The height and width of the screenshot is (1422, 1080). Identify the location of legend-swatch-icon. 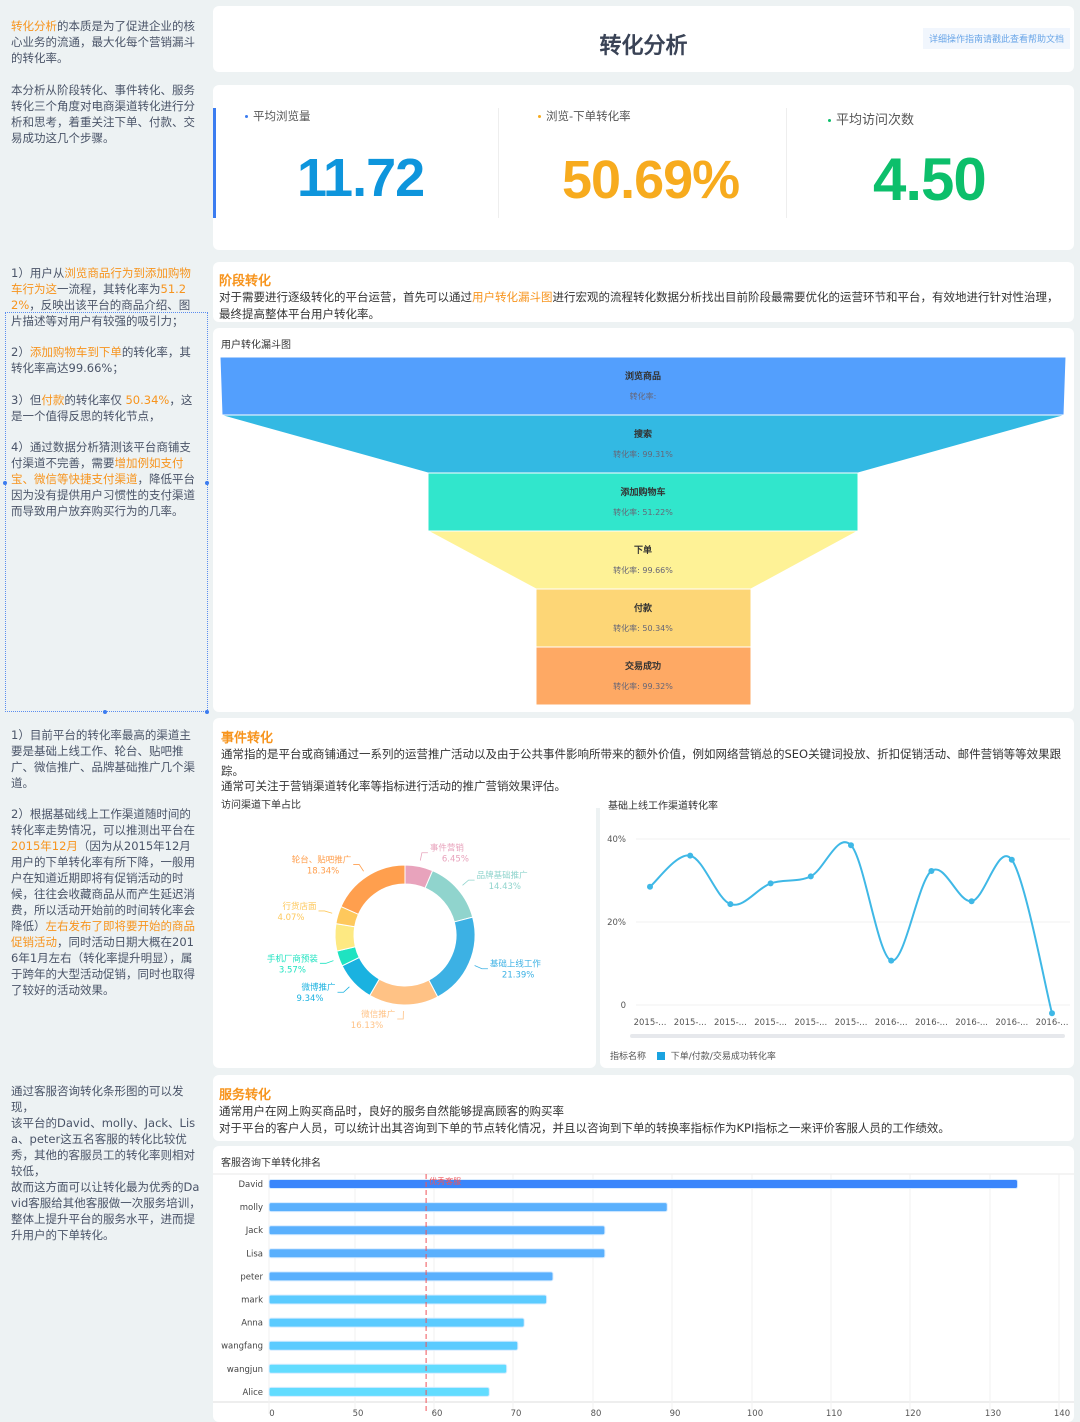
(660, 1056).